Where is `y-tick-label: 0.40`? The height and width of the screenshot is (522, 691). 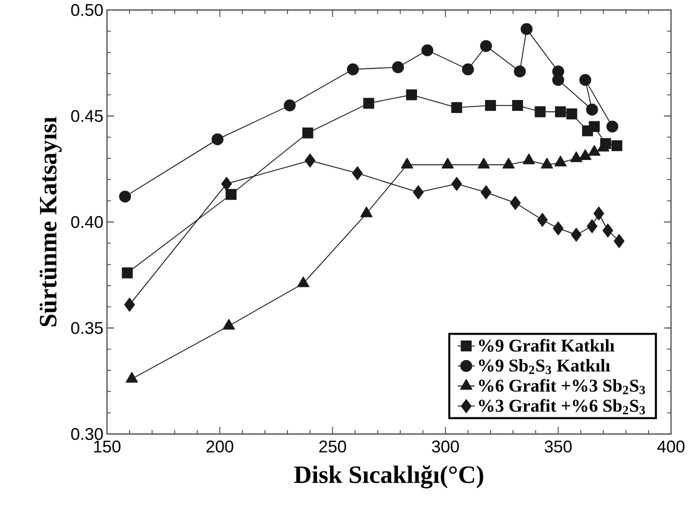
y-tick-label: 0.40 is located at coordinates (87, 222).